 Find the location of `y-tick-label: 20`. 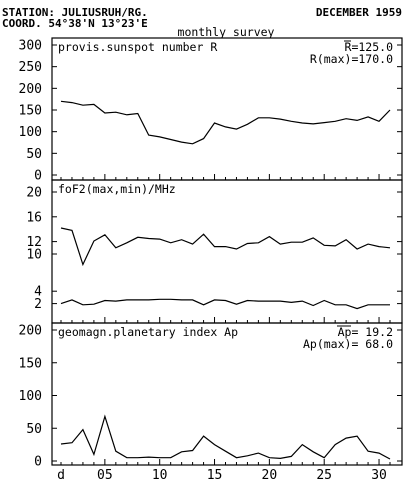

y-tick-label: 20 is located at coordinates (34, 193).